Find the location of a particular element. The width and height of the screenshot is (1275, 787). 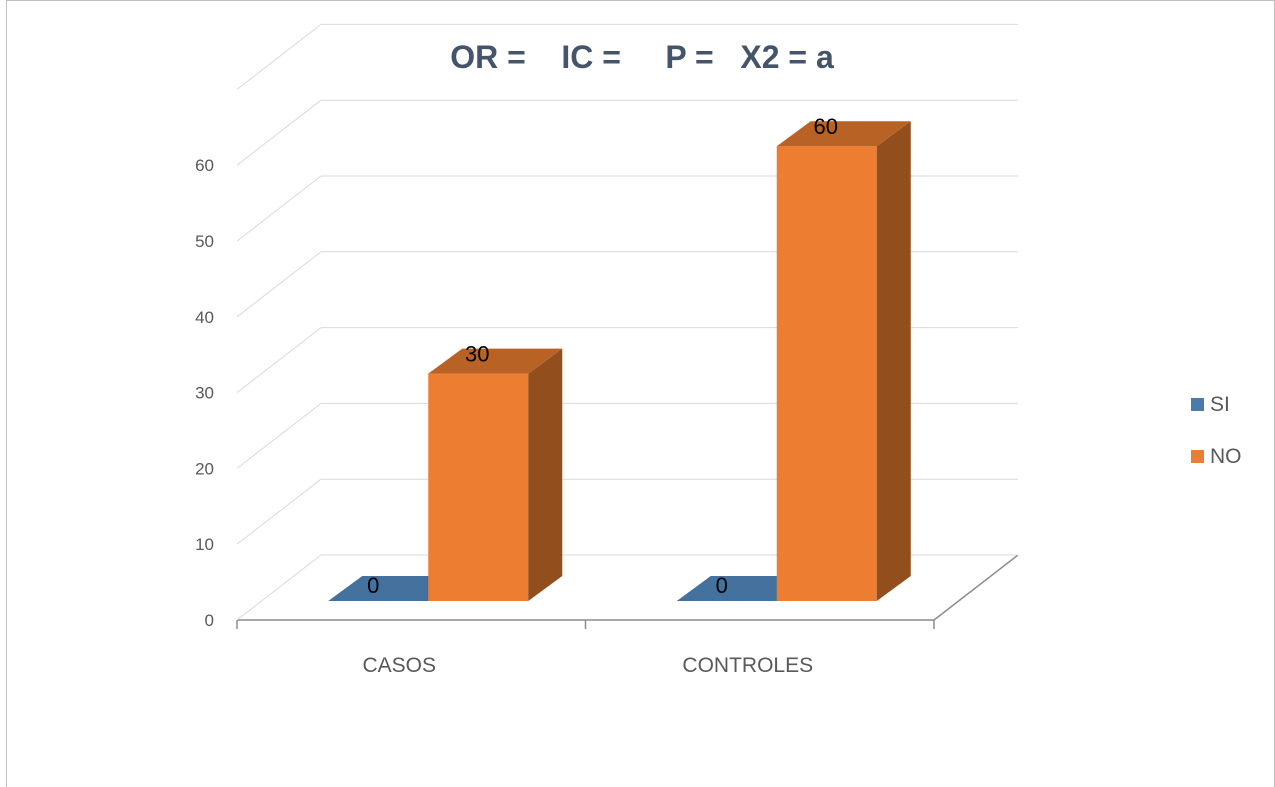

legend-label-no: NO is located at coordinates (1226, 456).